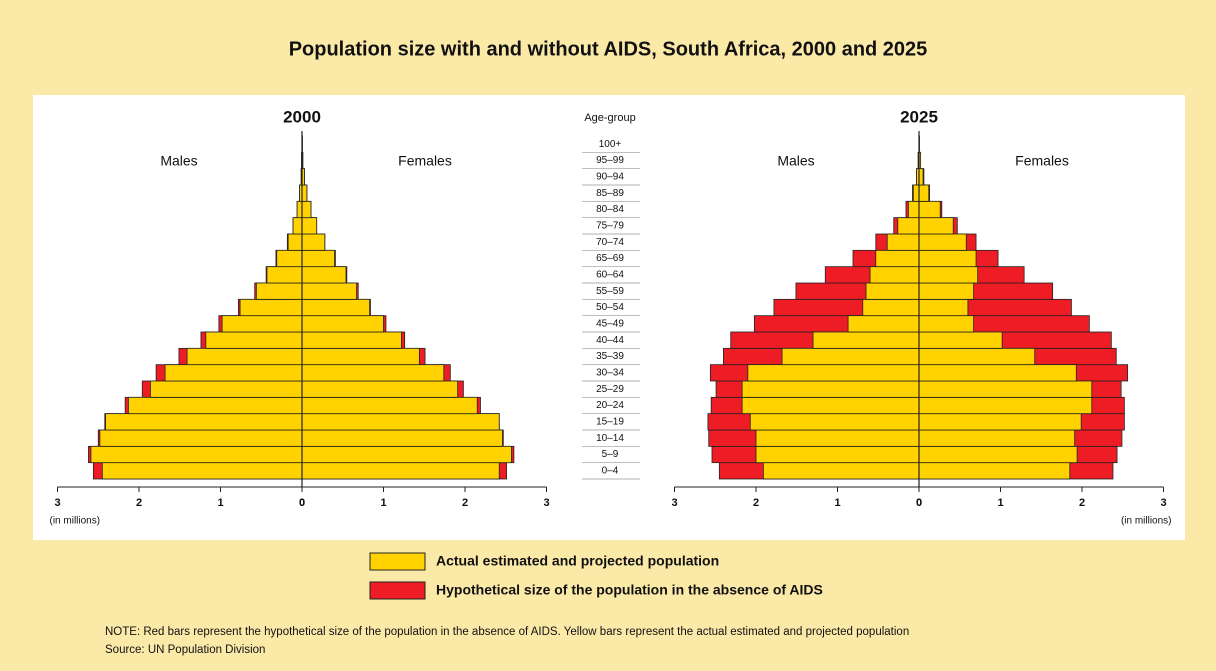  What do you see at coordinates (610, 258) in the screenshot?
I see `category-label: 65–69` at bounding box center [610, 258].